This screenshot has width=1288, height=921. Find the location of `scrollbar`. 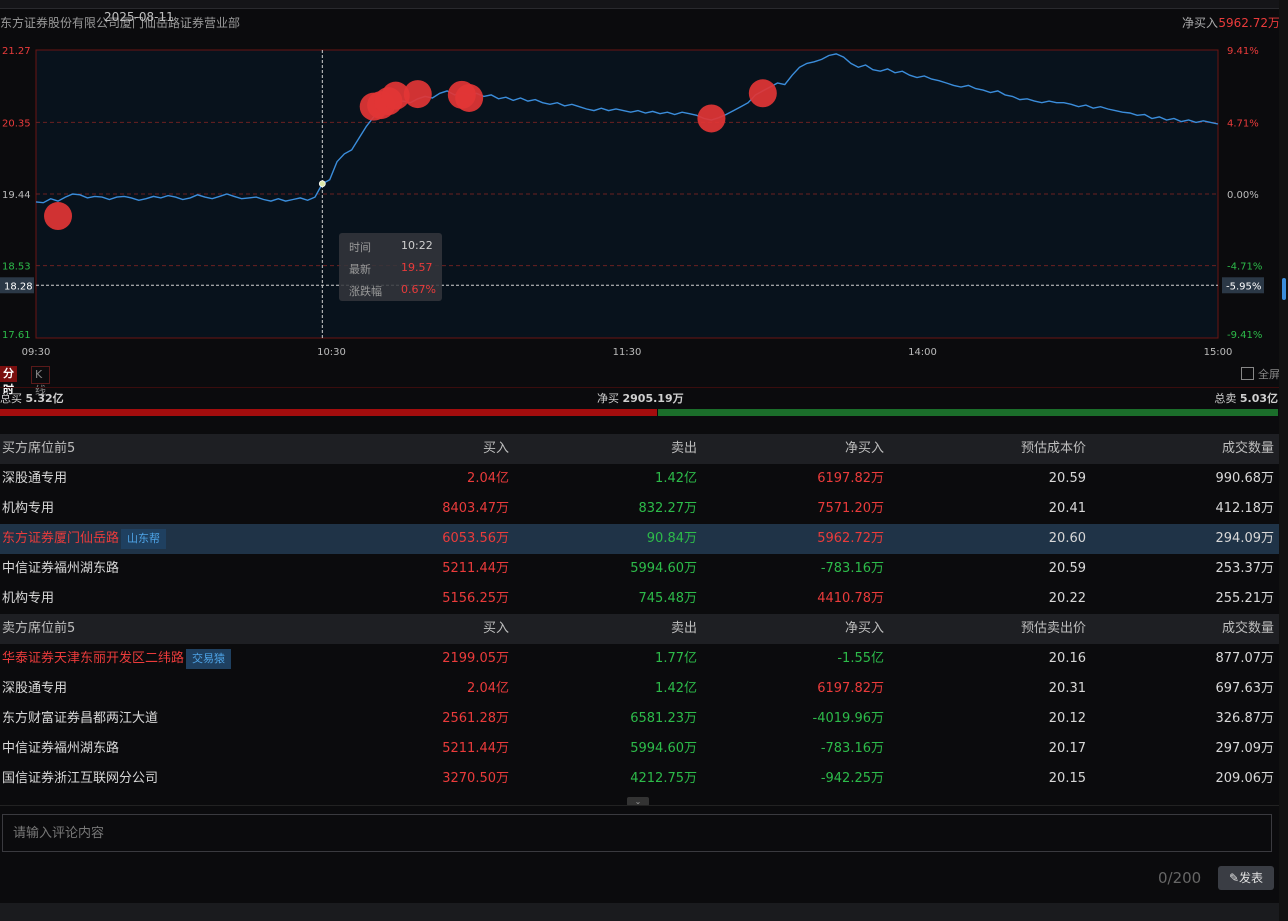

scrollbar is located at coordinates (1283, 460).